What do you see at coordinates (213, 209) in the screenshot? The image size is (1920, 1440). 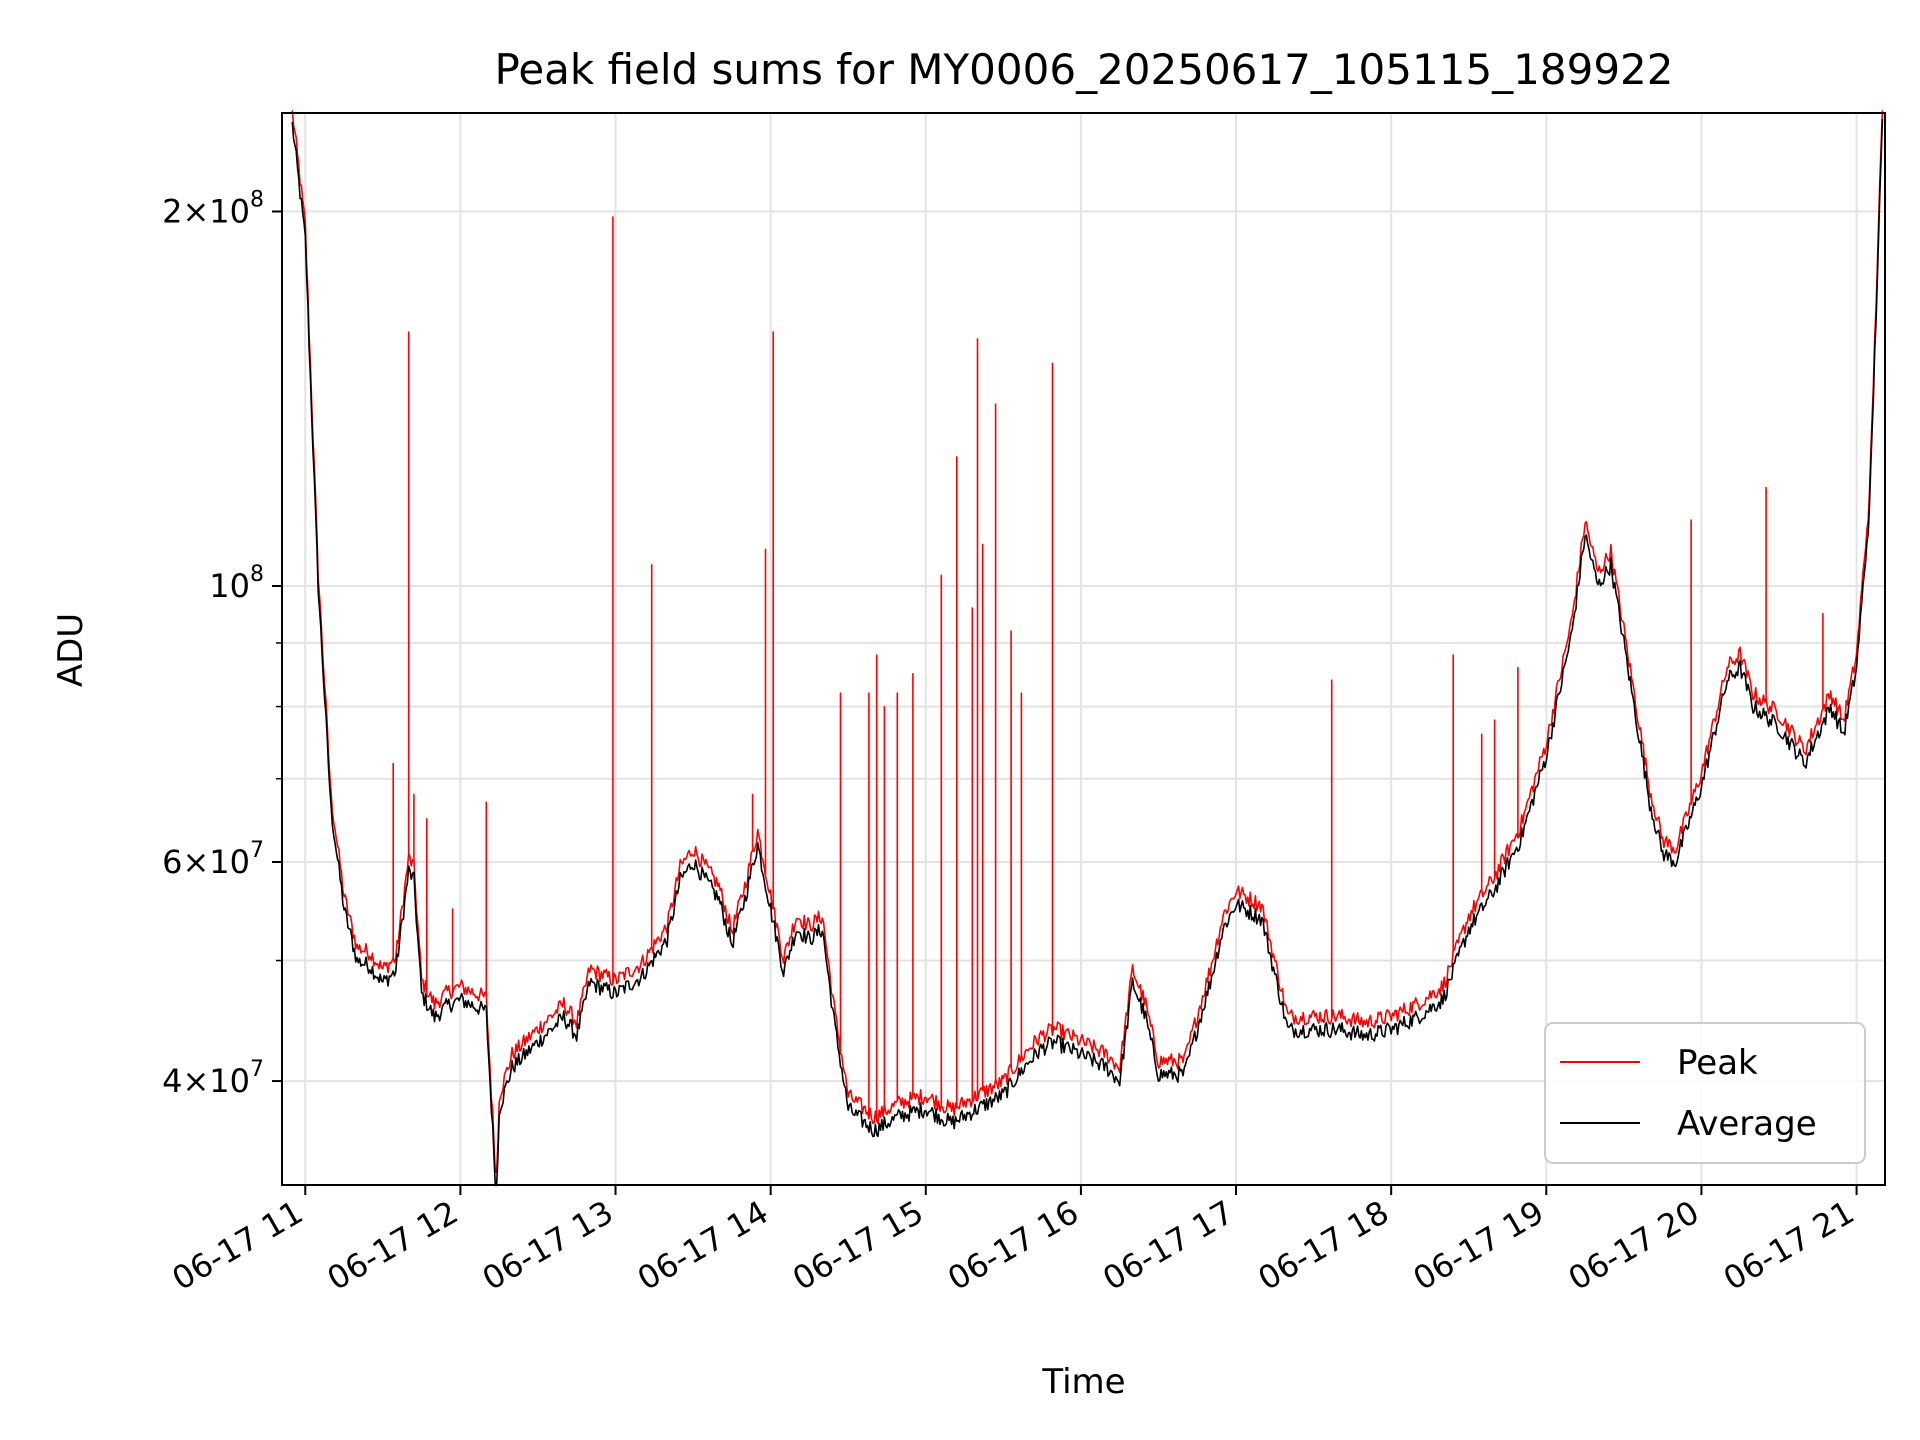 I see `y-tick-label: 2×108` at bounding box center [213, 209].